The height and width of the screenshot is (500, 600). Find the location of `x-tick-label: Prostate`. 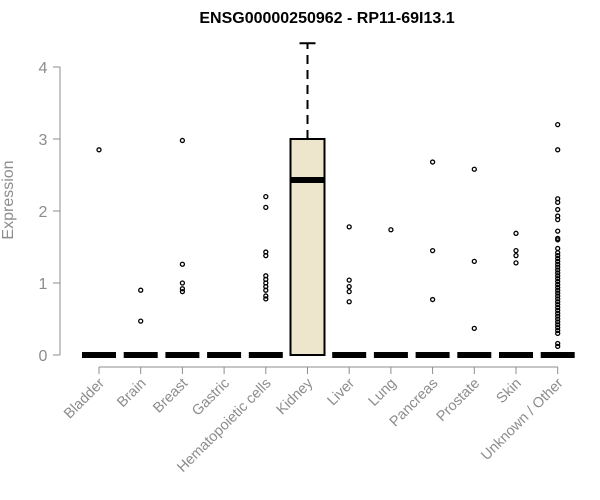

x-tick-label: Prostate is located at coordinates (458, 400).